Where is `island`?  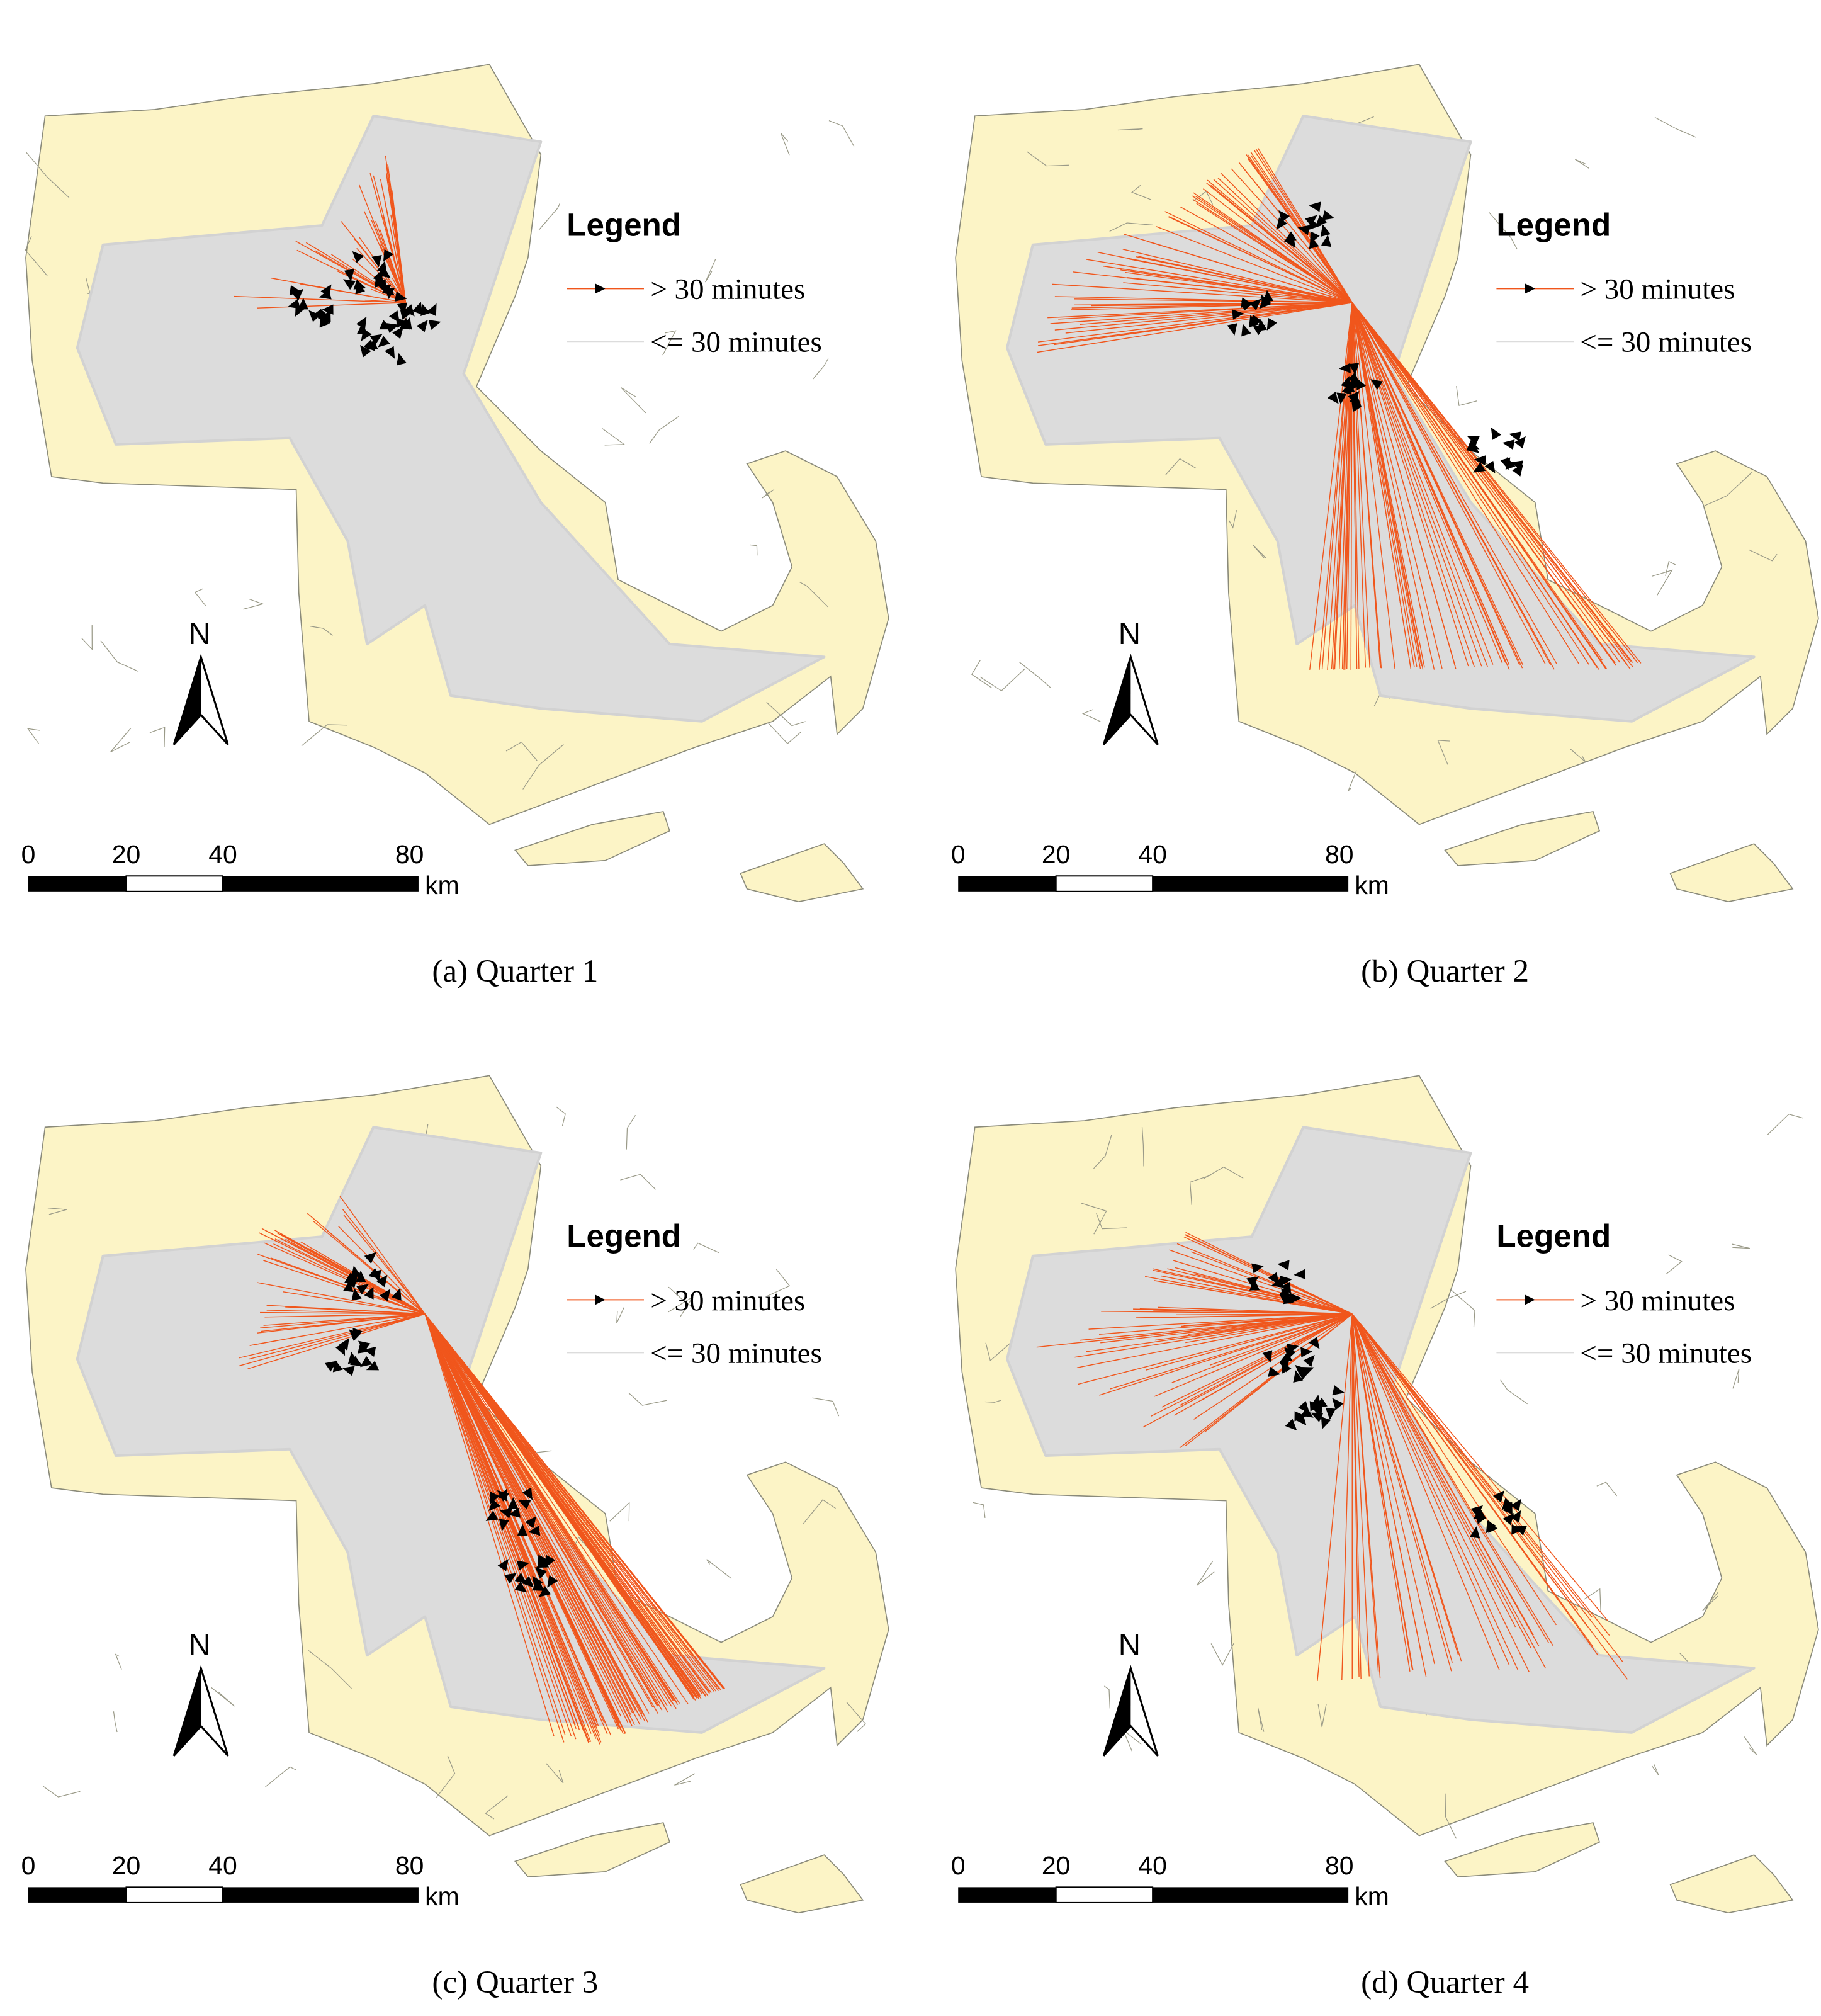 island is located at coordinates (802, 873).